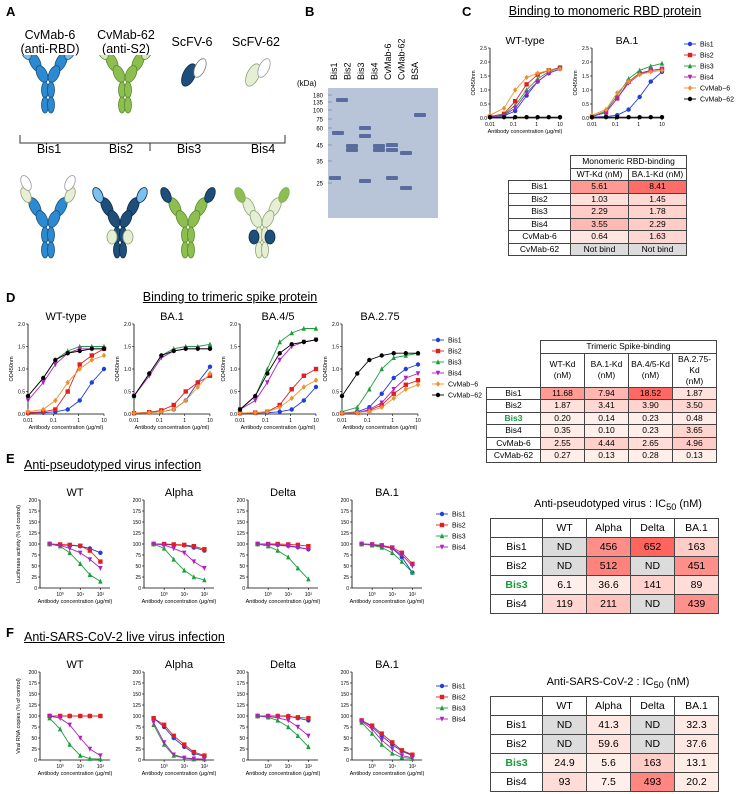  I want to click on y-tick-label: 0.5, so click(233, 393).